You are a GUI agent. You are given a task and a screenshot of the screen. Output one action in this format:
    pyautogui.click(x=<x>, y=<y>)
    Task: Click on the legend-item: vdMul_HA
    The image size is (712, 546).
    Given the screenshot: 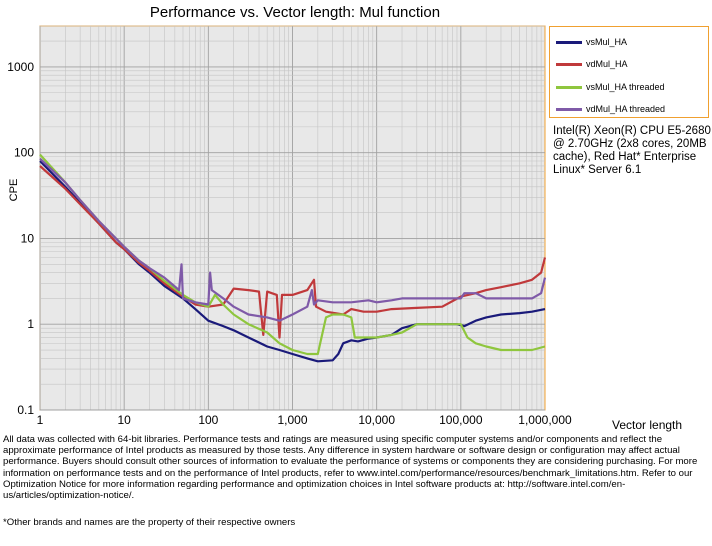 What is the action you would take?
    pyautogui.click(x=592, y=64)
    